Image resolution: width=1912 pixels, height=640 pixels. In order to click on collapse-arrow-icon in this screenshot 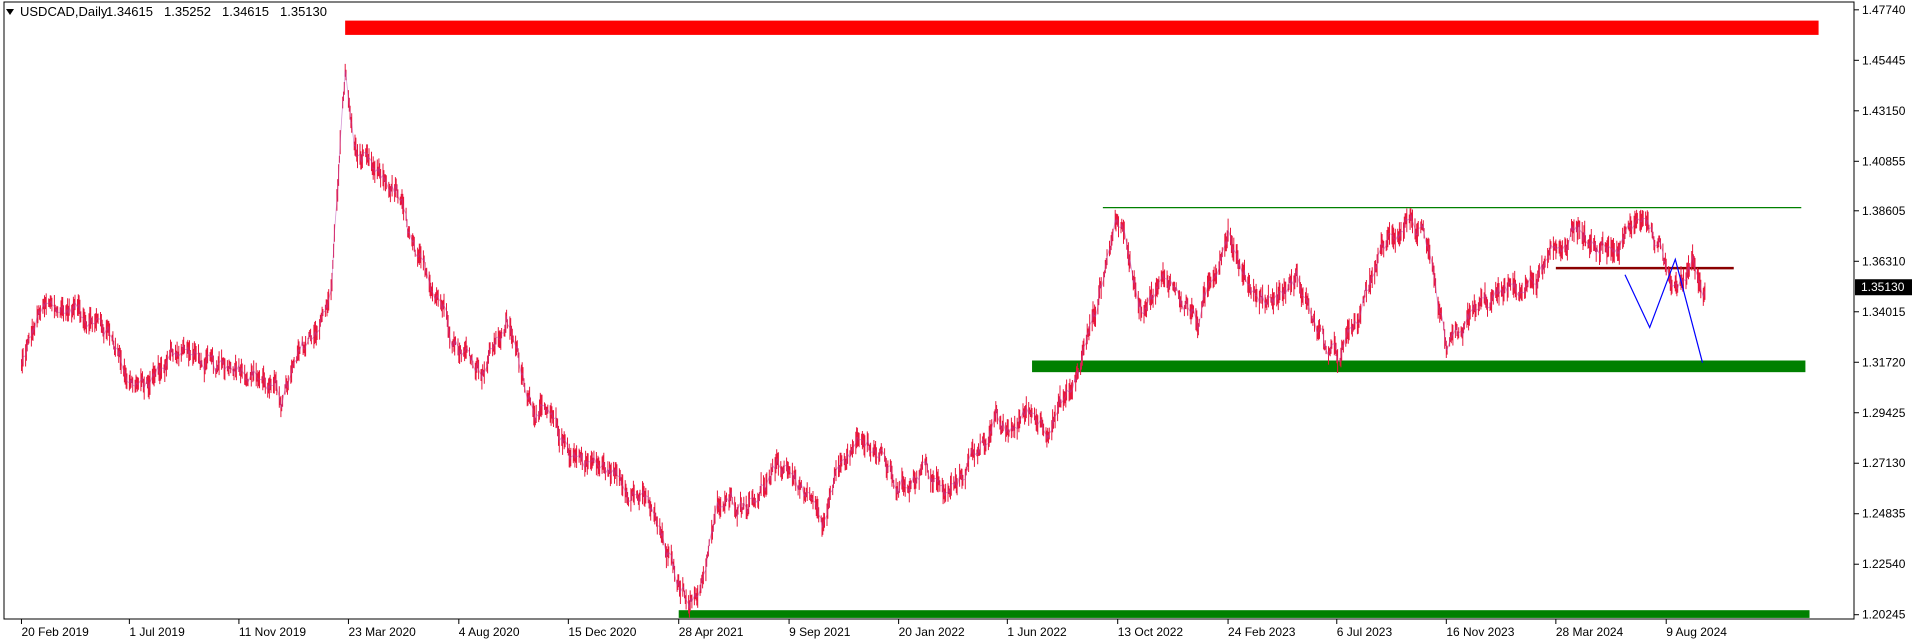, I will do `click(10, 12)`.